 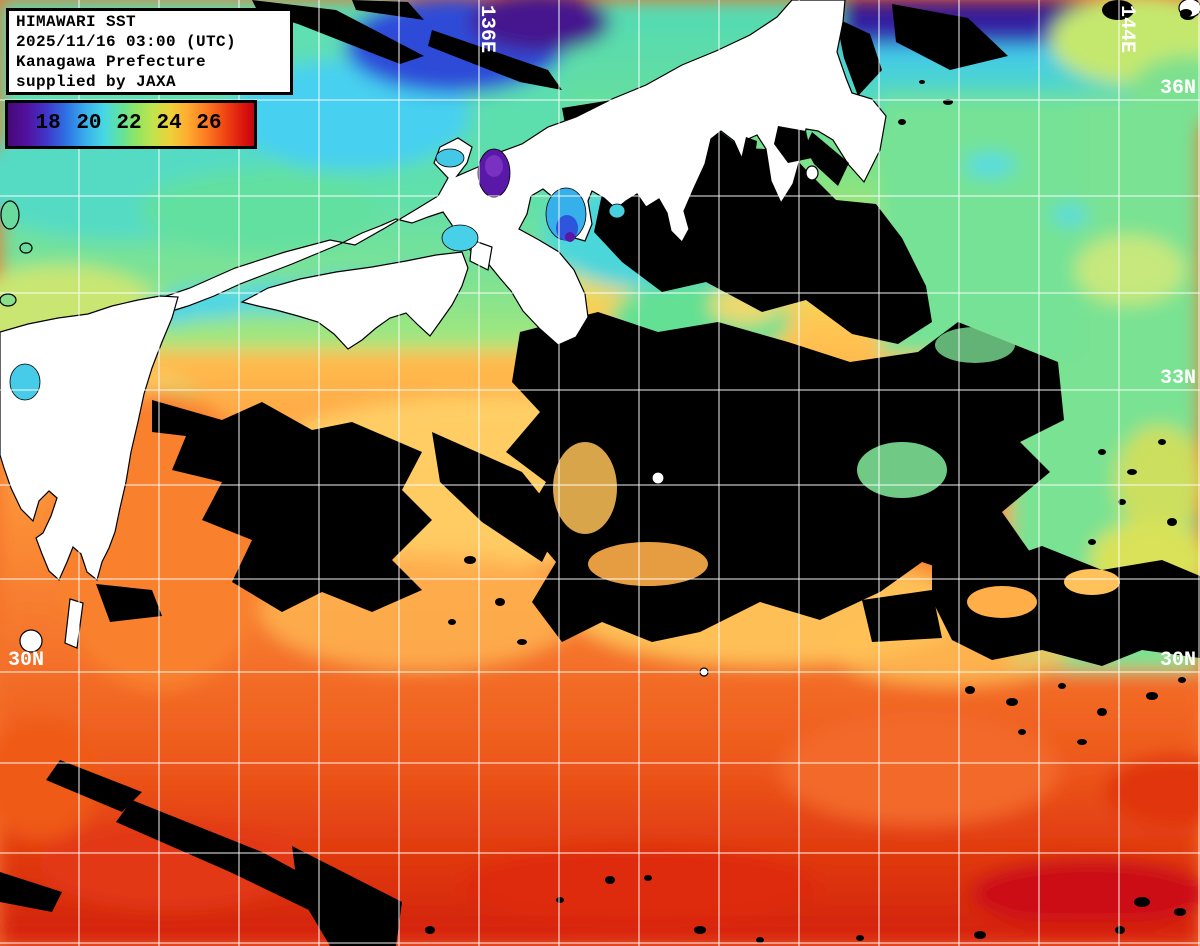 What do you see at coordinates (827, 159) in the screenshot?
I see `sagami-bay-mask` at bounding box center [827, 159].